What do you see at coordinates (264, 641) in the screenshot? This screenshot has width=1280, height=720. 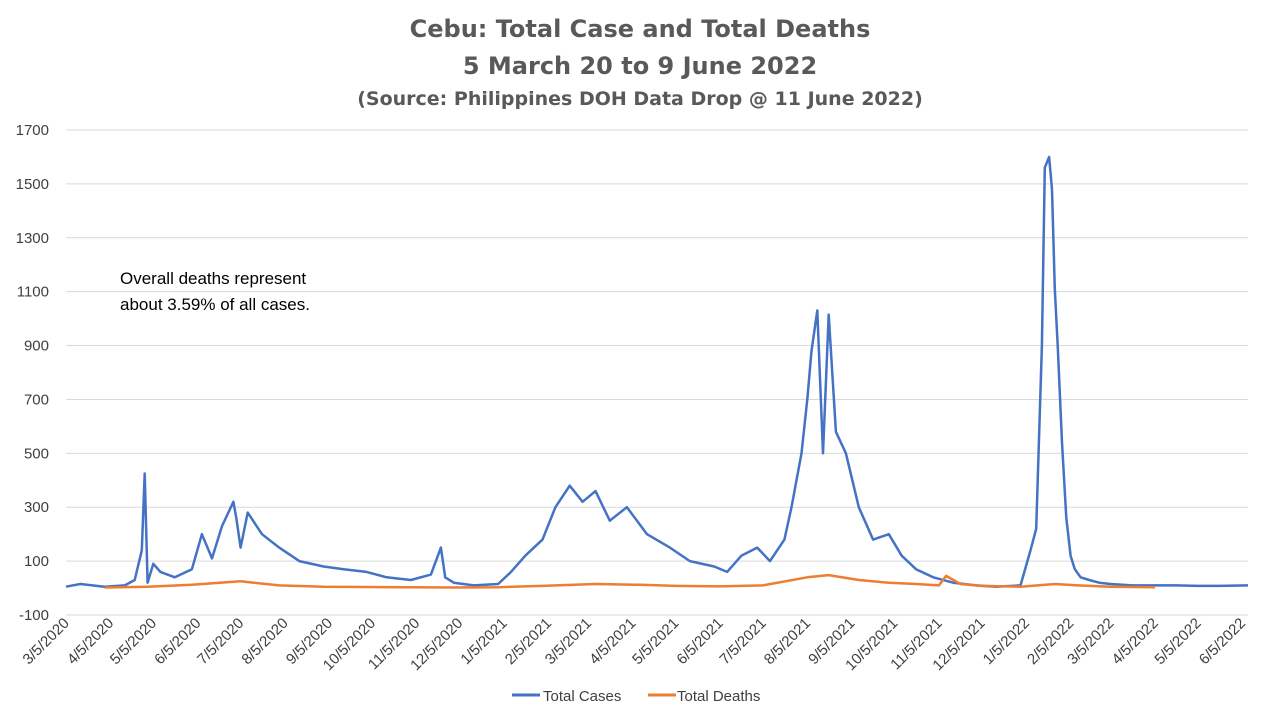 I see `x-tick-label: 8/5/2020` at bounding box center [264, 641].